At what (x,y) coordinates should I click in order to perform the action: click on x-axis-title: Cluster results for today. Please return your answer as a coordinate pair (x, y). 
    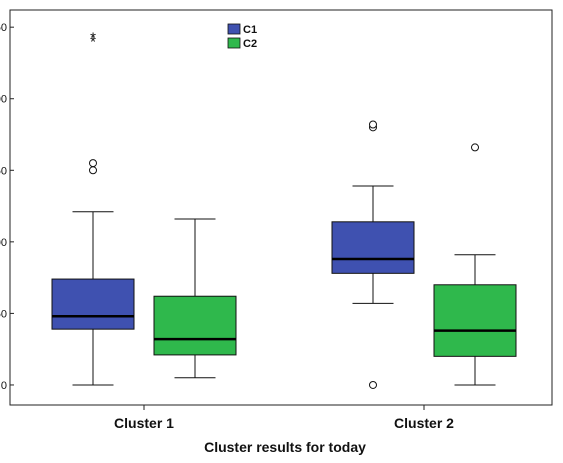
    Looking at the image, I should click on (285, 447).